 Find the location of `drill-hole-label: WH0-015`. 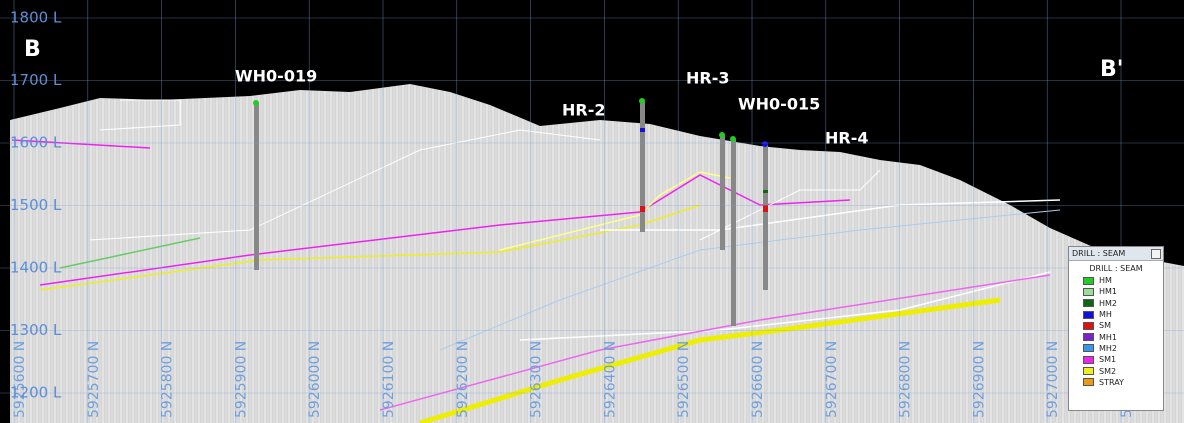

drill-hole-label: WH0-015 is located at coordinates (779, 104).